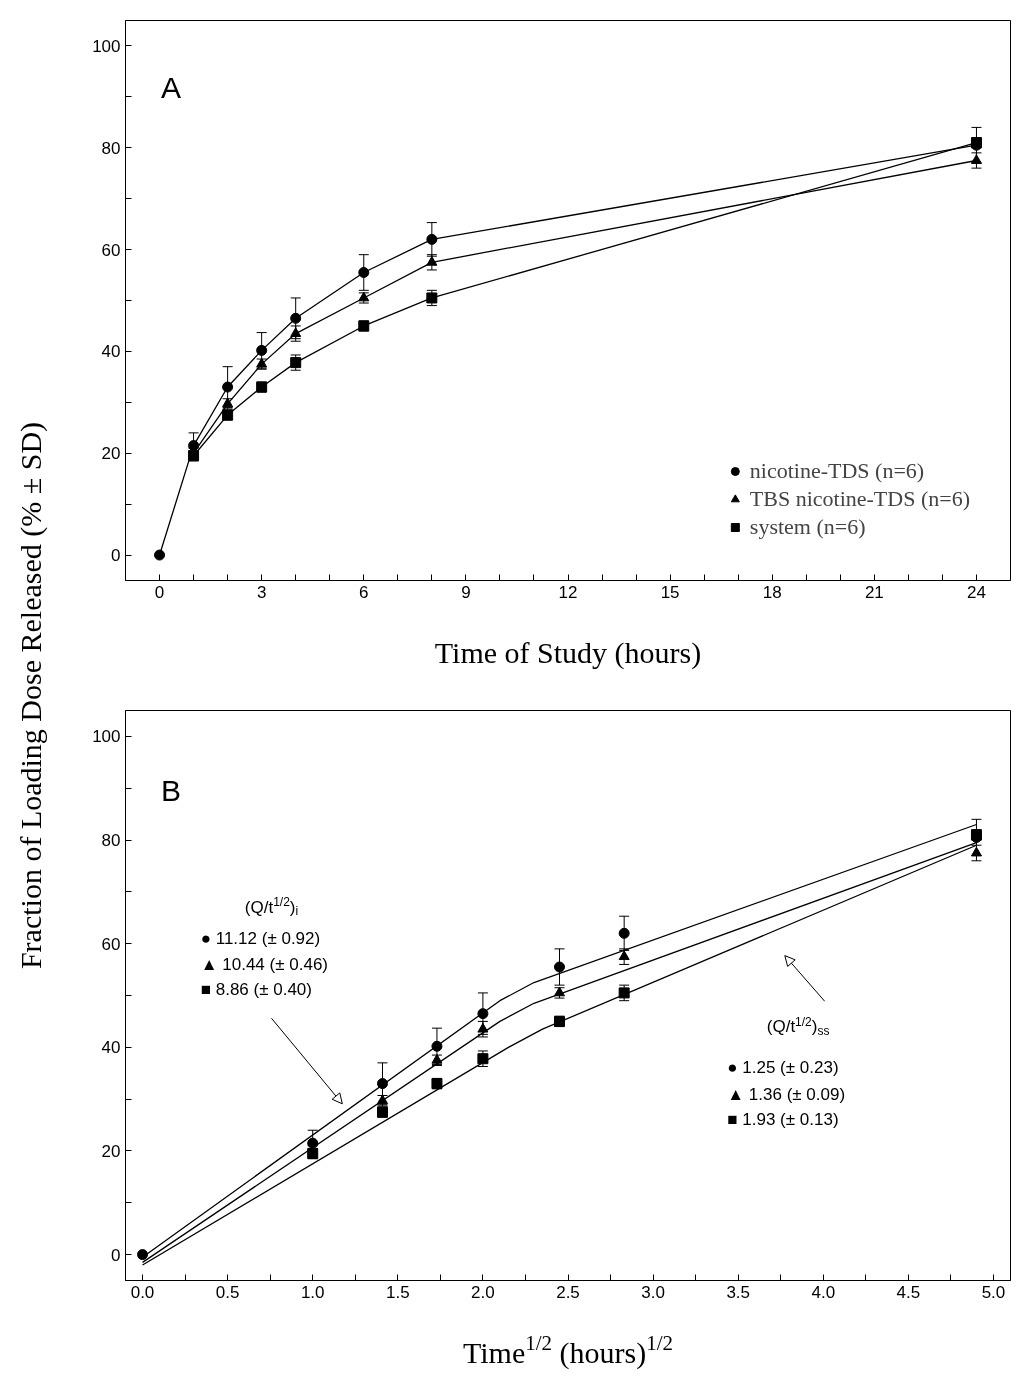 This screenshot has height=1394, width=1025. I want to click on x-tick-label: 3.5, so click(738, 1292).